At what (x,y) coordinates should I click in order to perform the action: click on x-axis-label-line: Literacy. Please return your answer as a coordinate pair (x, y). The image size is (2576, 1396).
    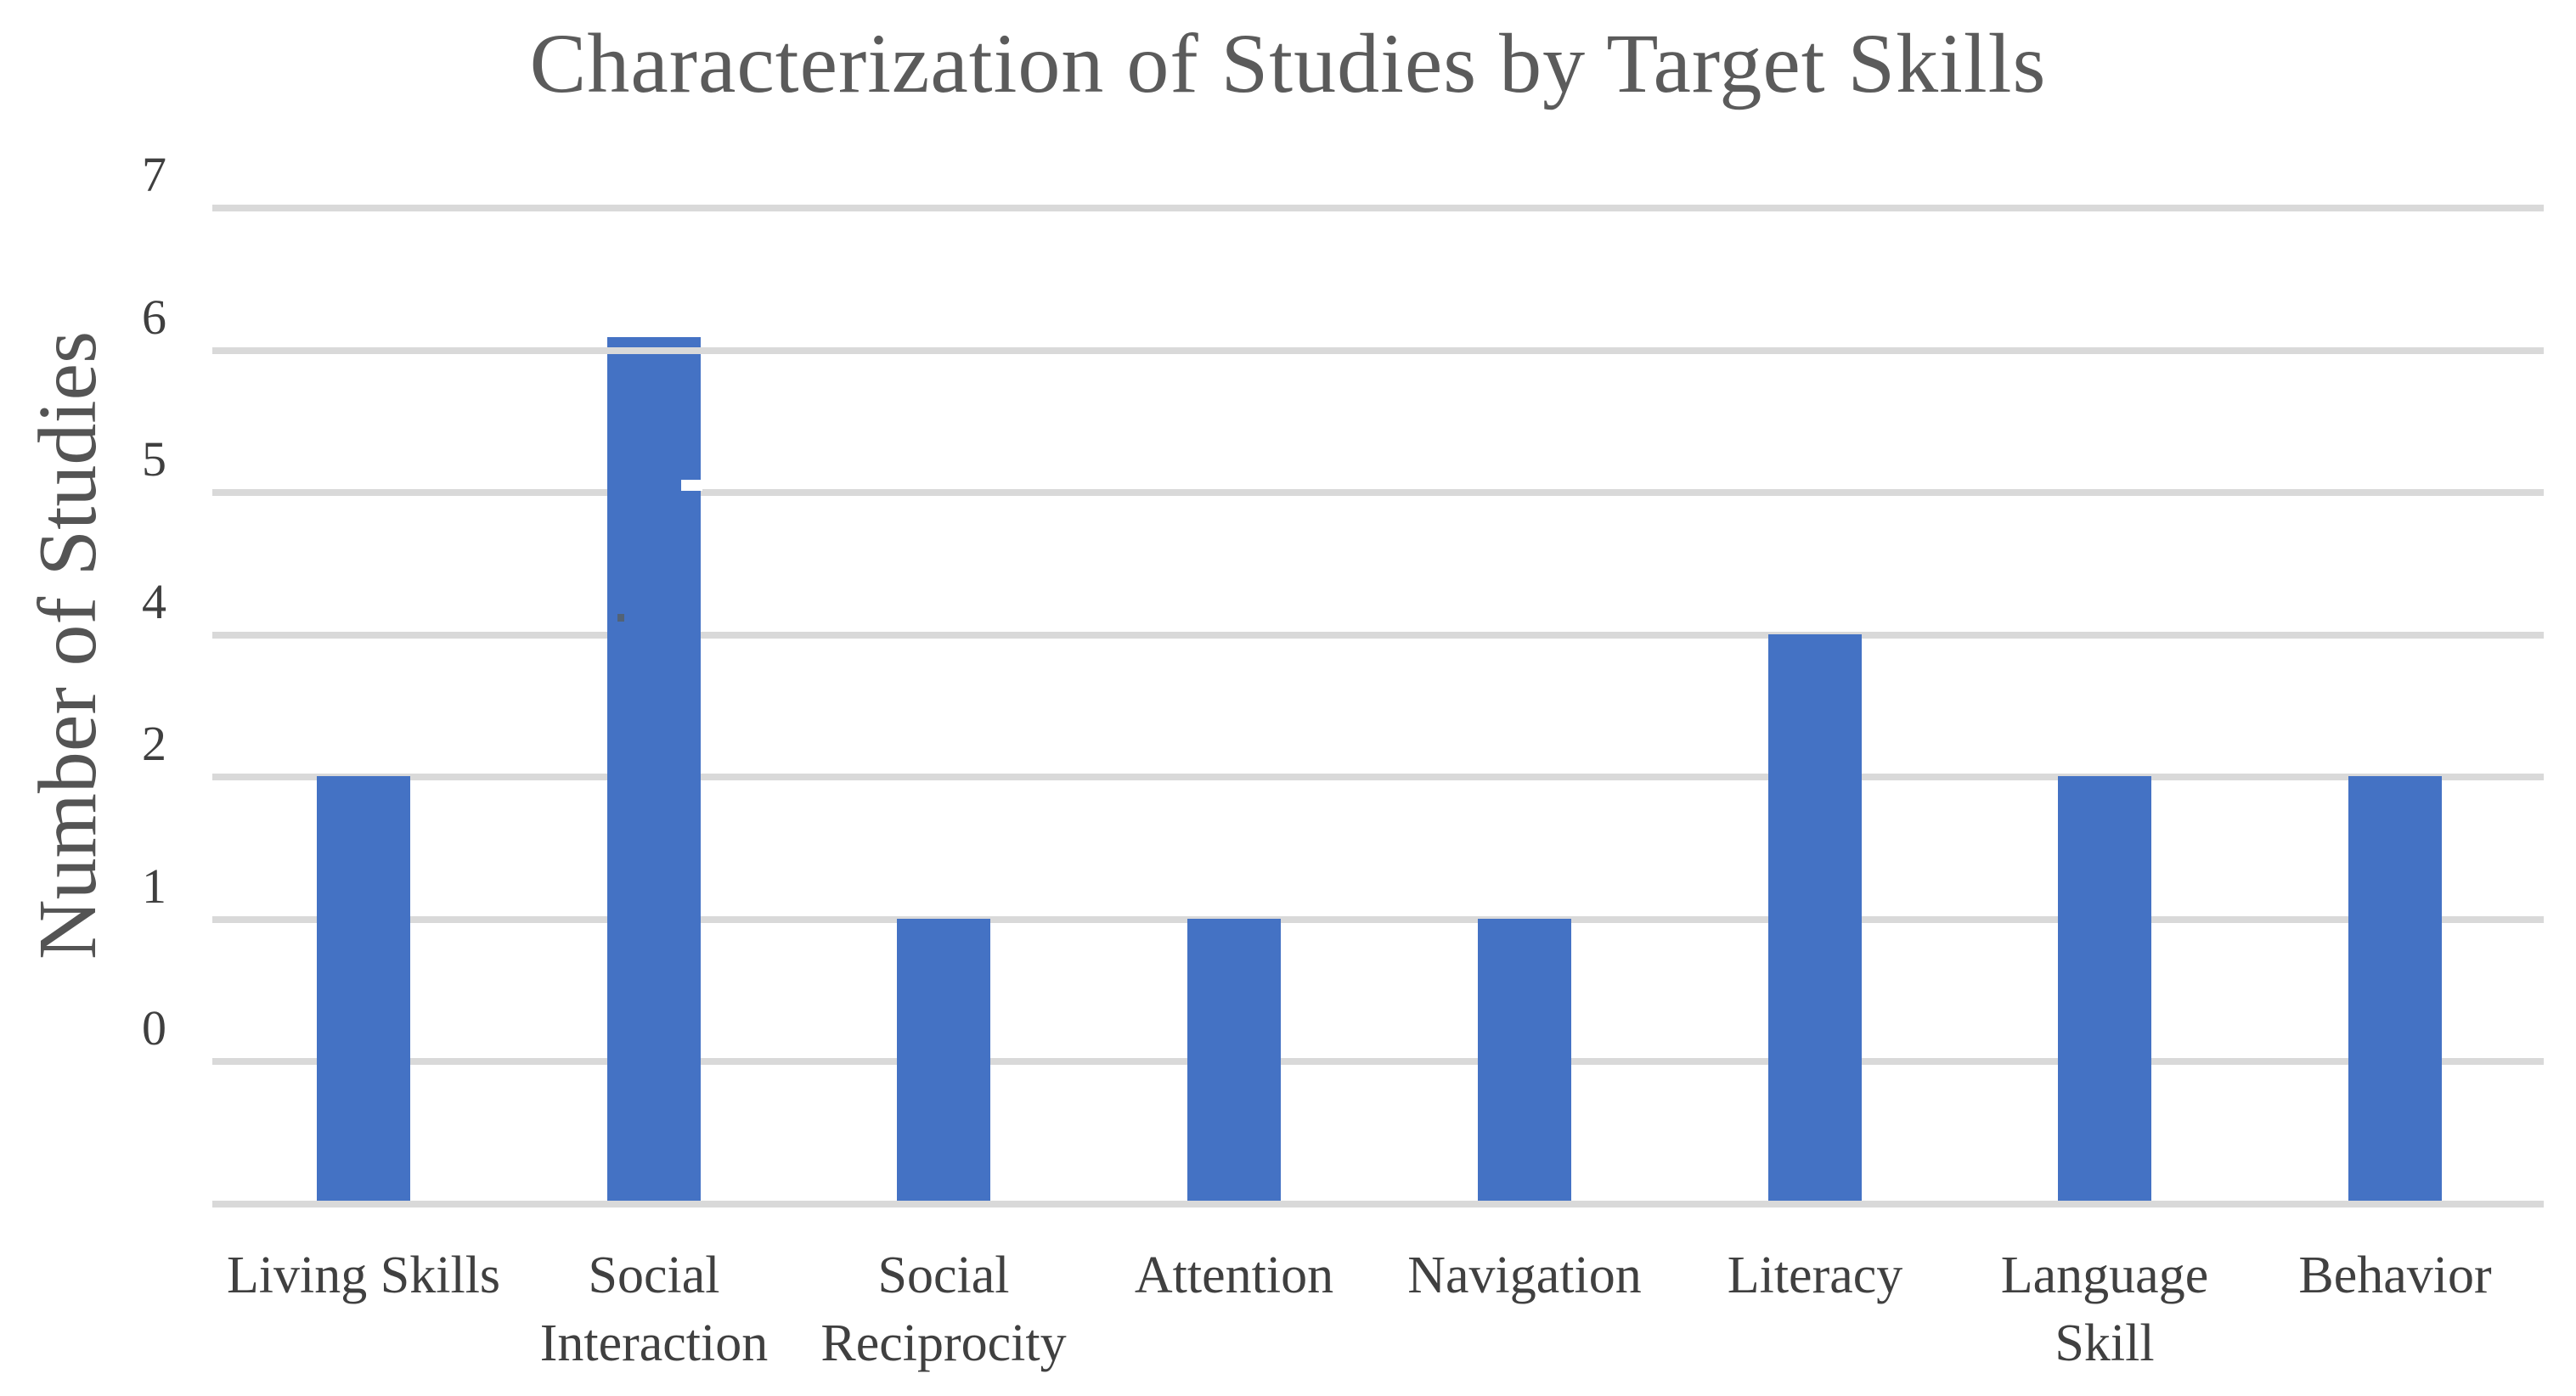
    Looking at the image, I should click on (1815, 1275).